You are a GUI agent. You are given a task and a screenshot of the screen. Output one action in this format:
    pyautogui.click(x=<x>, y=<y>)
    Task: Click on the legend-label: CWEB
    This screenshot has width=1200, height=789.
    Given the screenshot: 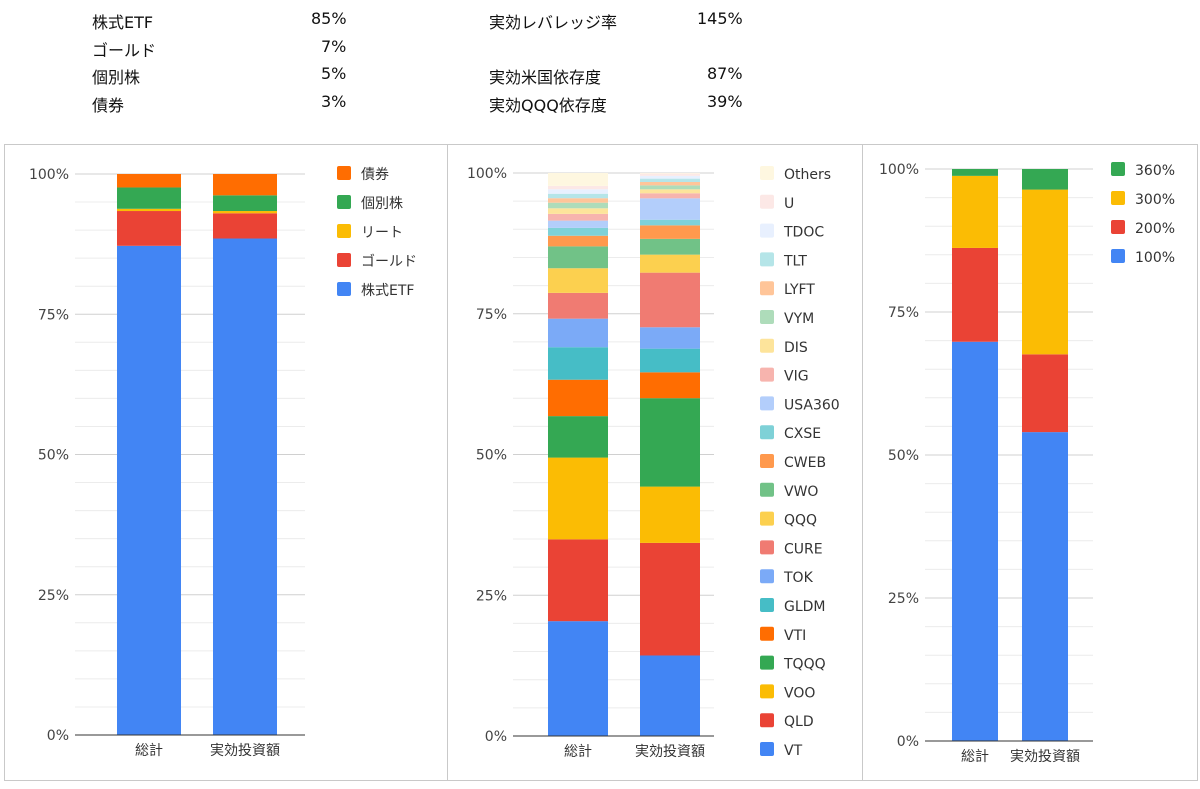 What is the action you would take?
    pyautogui.click(x=805, y=463)
    